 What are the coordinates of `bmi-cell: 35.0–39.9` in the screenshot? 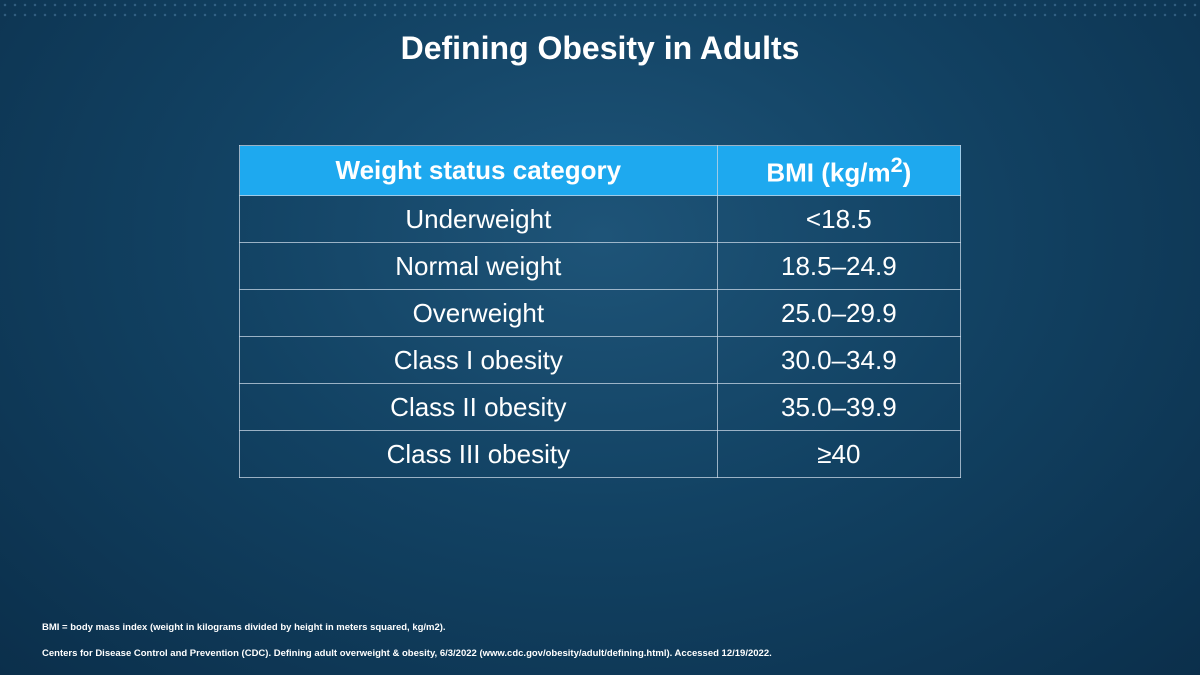 It's located at (839, 407).